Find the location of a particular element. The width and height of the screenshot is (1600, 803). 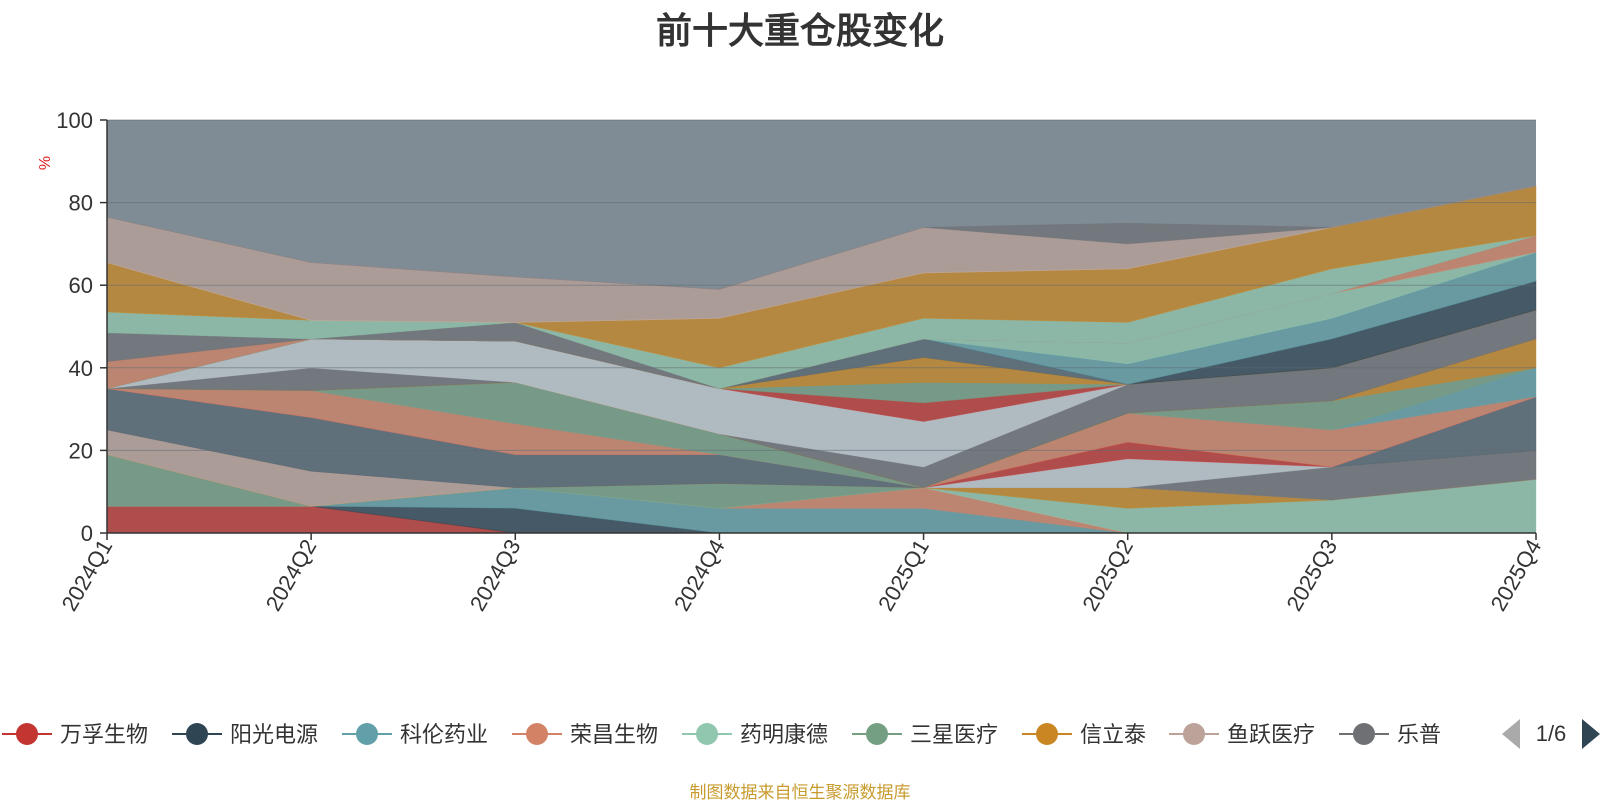

legend-item: 万孚生物 is located at coordinates (75, 734).